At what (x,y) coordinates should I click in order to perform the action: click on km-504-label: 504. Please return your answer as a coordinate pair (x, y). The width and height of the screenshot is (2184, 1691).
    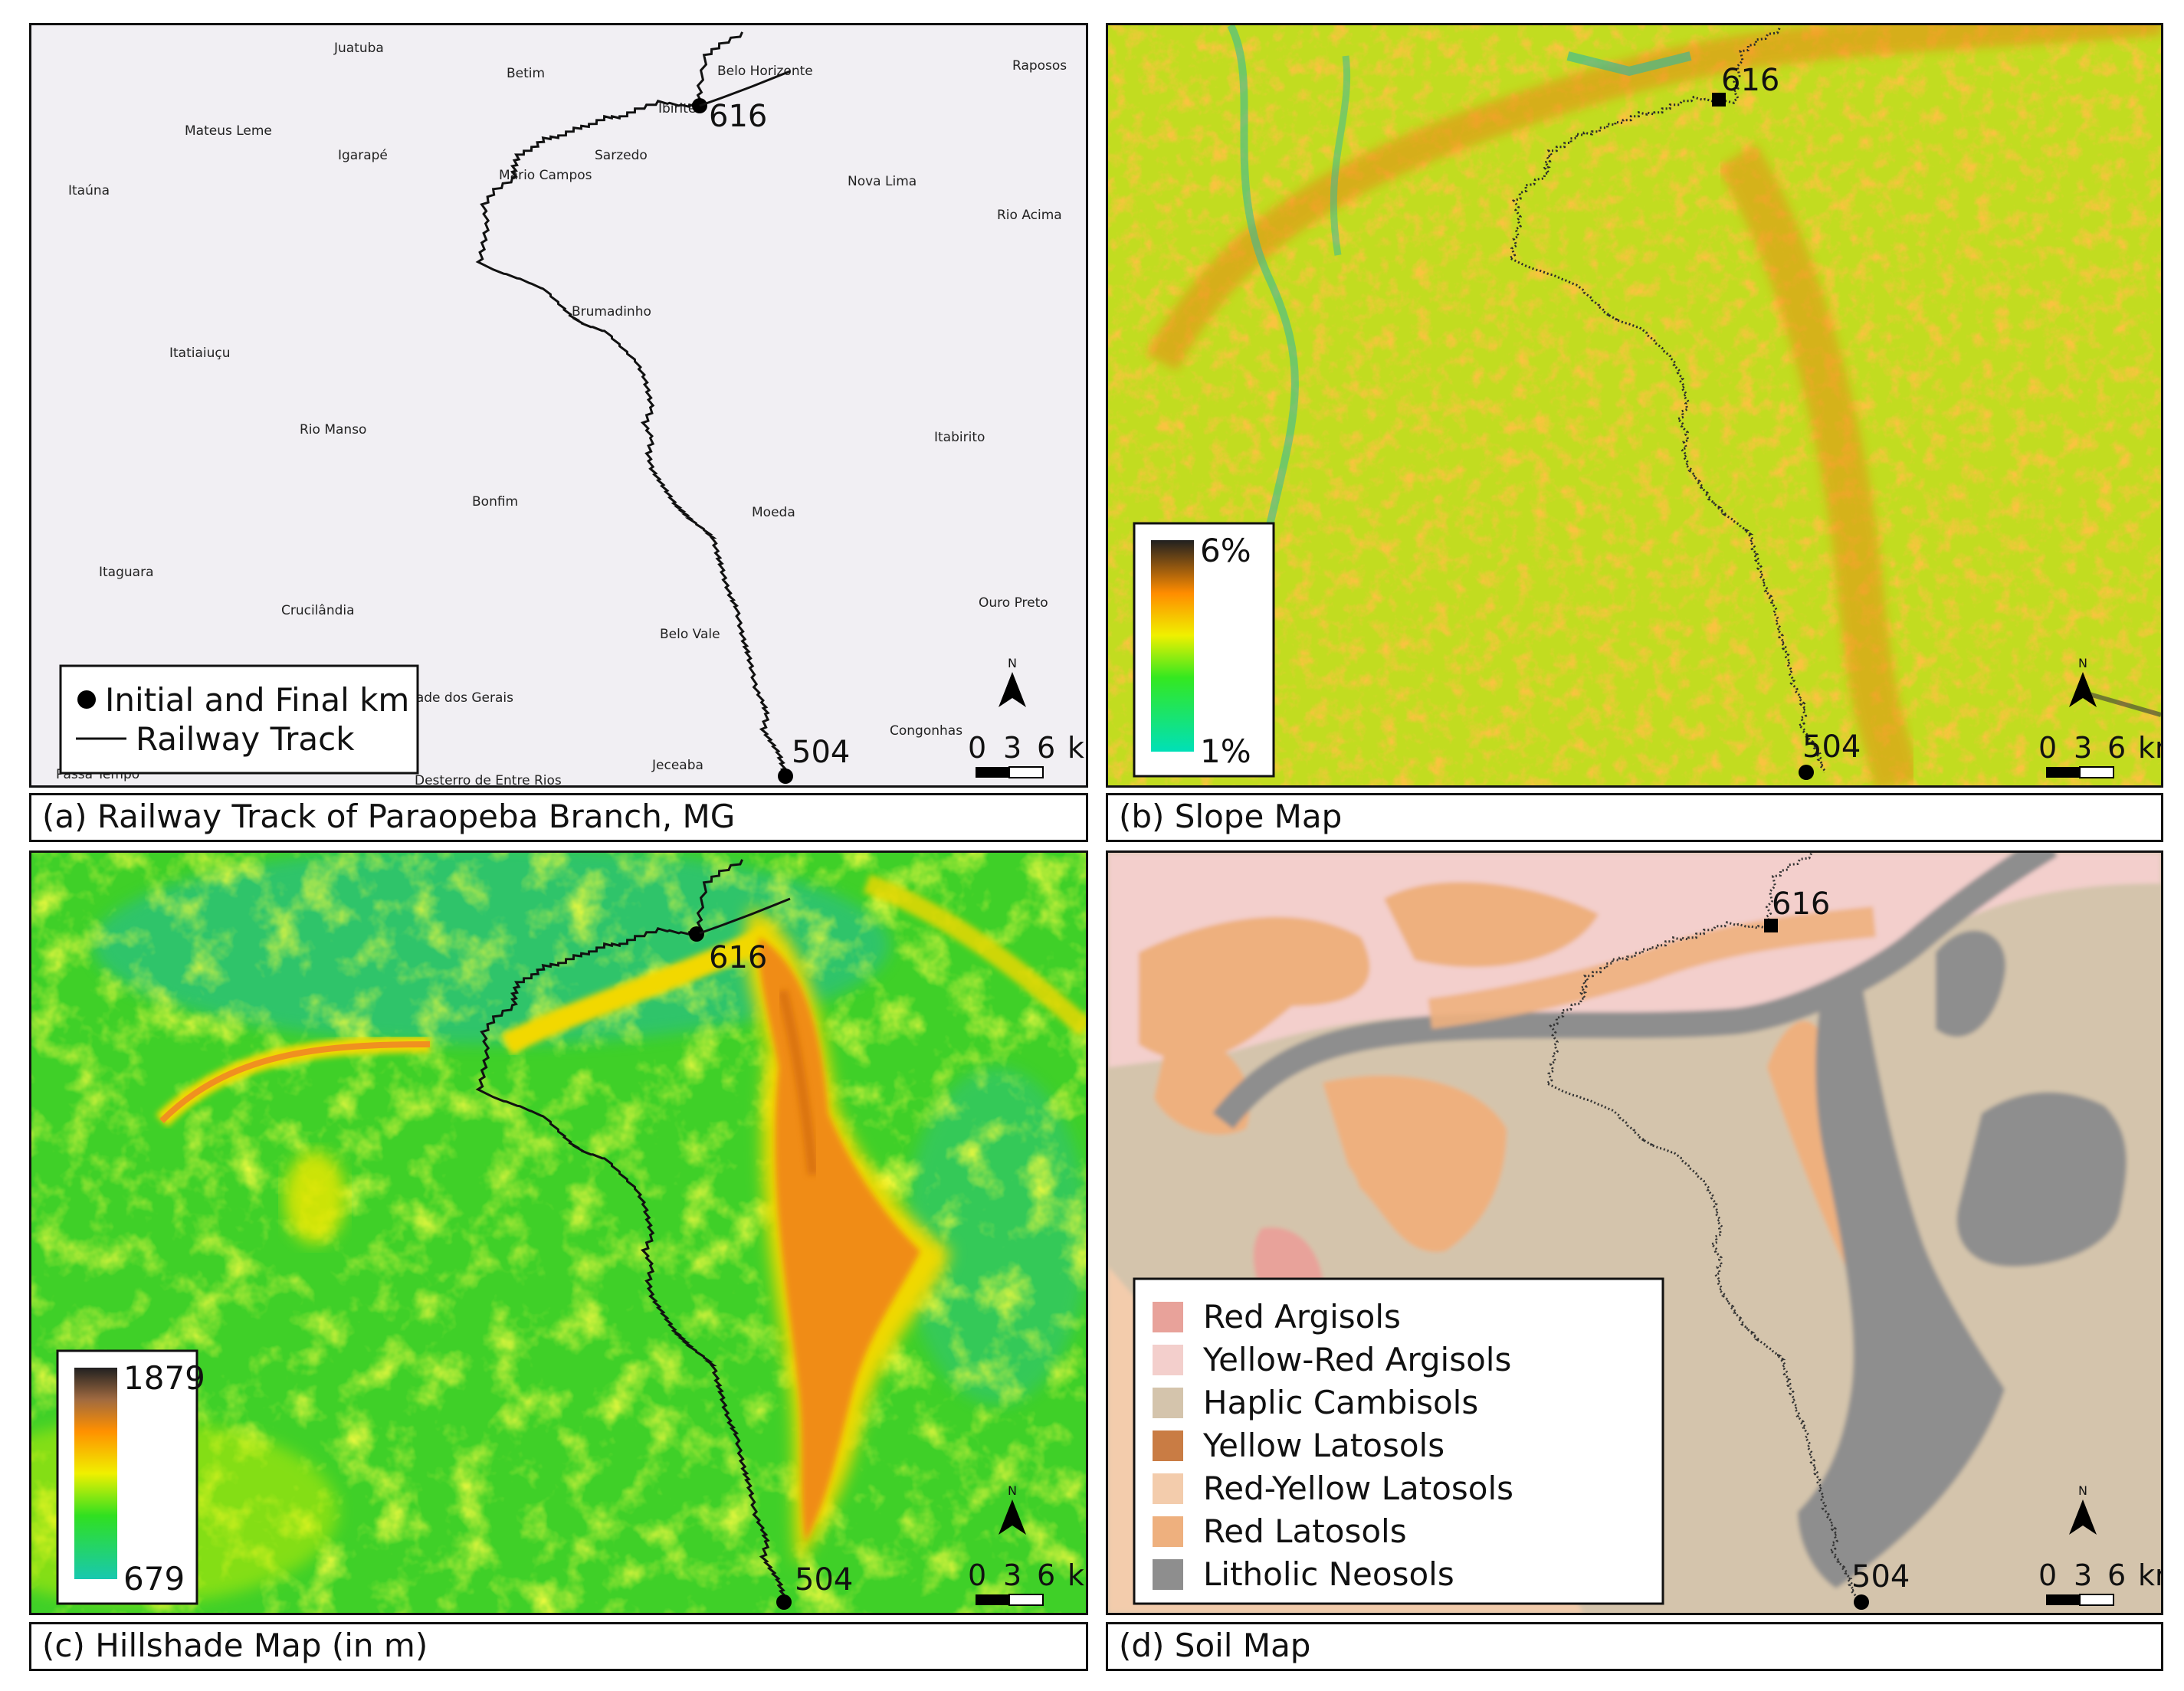
    Looking at the image, I should click on (821, 752).